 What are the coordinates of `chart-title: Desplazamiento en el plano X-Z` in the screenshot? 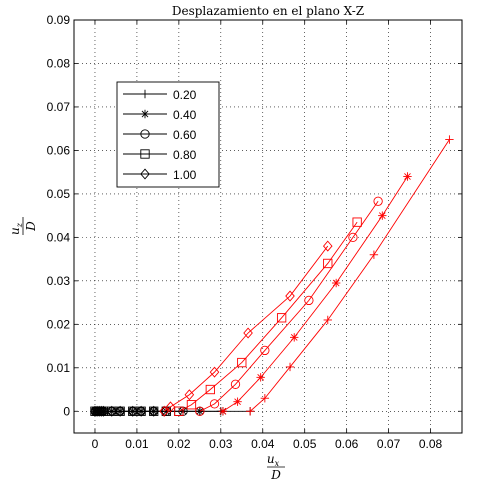 It's located at (268, 11).